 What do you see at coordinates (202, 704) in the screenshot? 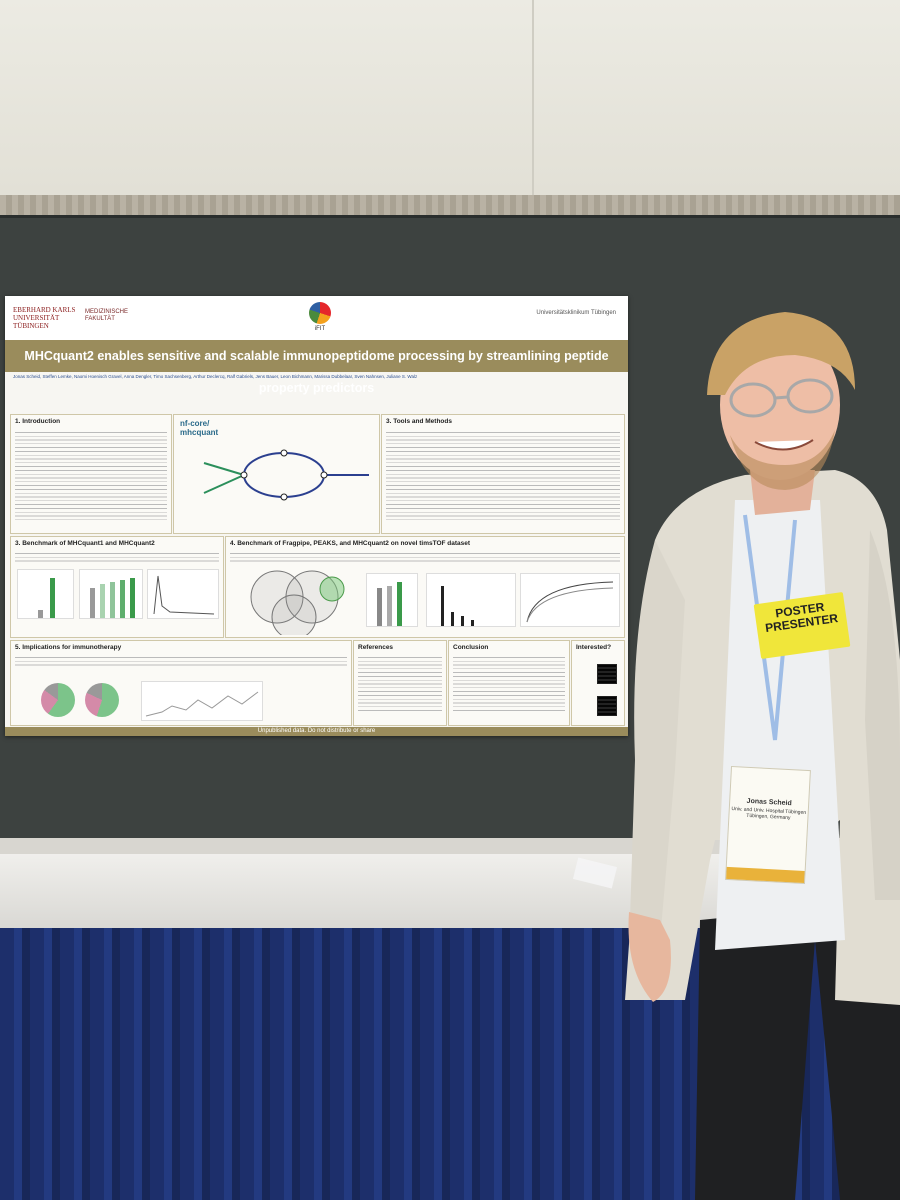
I see `implications-curves` at bounding box center [202, 704].